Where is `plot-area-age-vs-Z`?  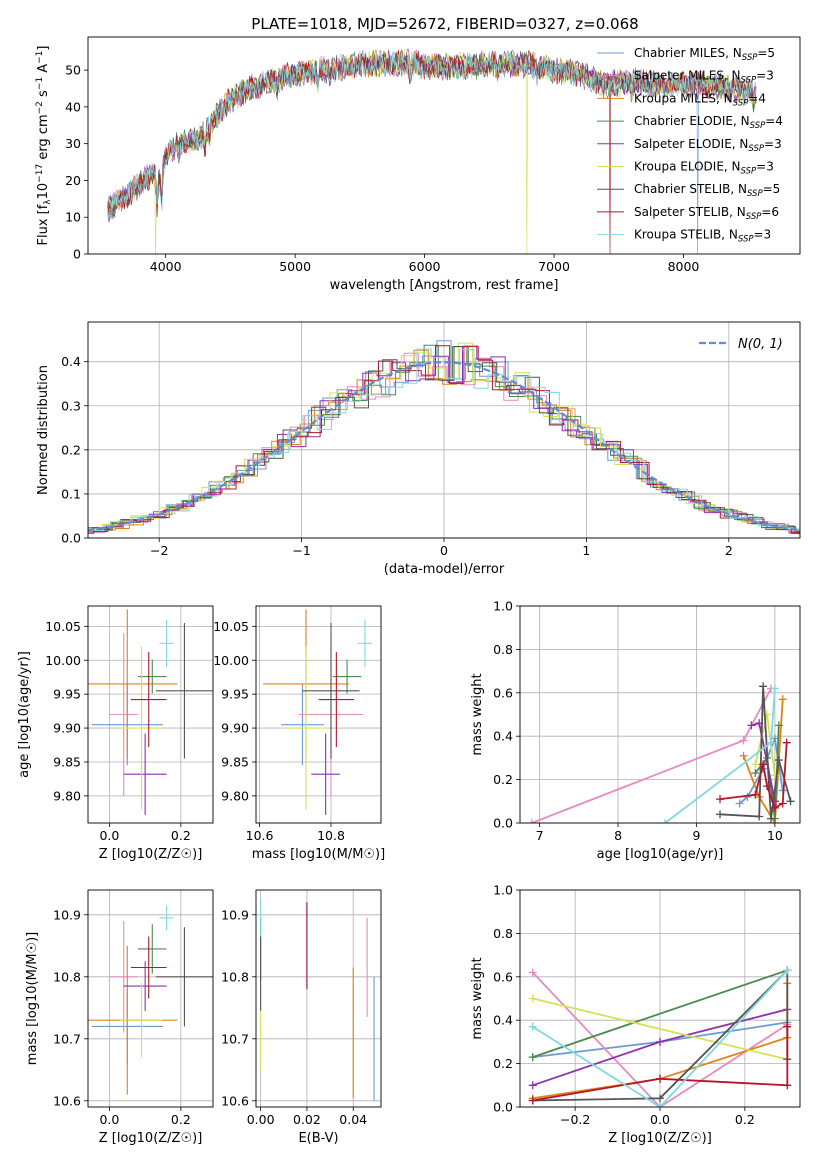
plot-area-age-vs-Z is located at coordinates (150, 712).